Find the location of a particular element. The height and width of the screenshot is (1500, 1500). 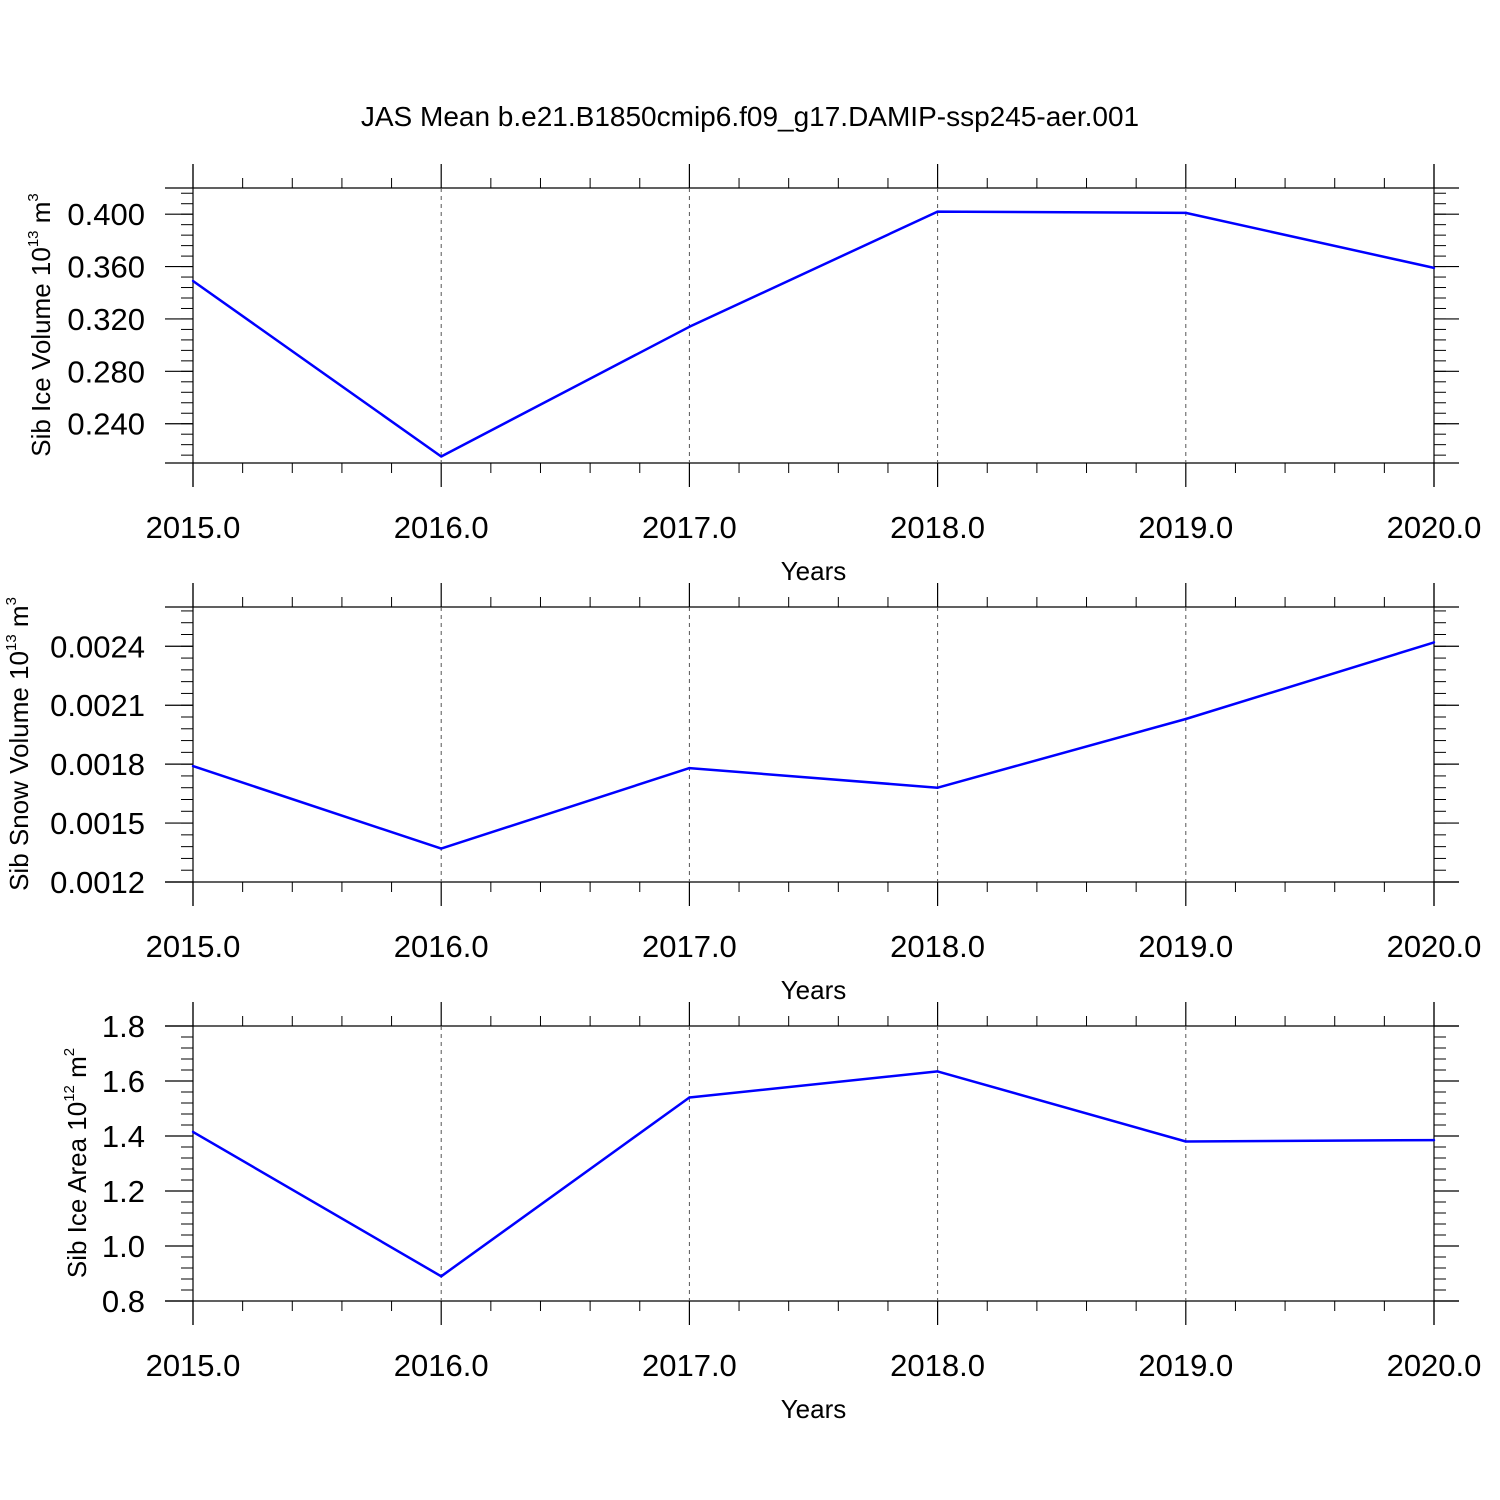

y-axis-title: Sib Ice Area 1012 m2 is located at coordinates (76, 1163).